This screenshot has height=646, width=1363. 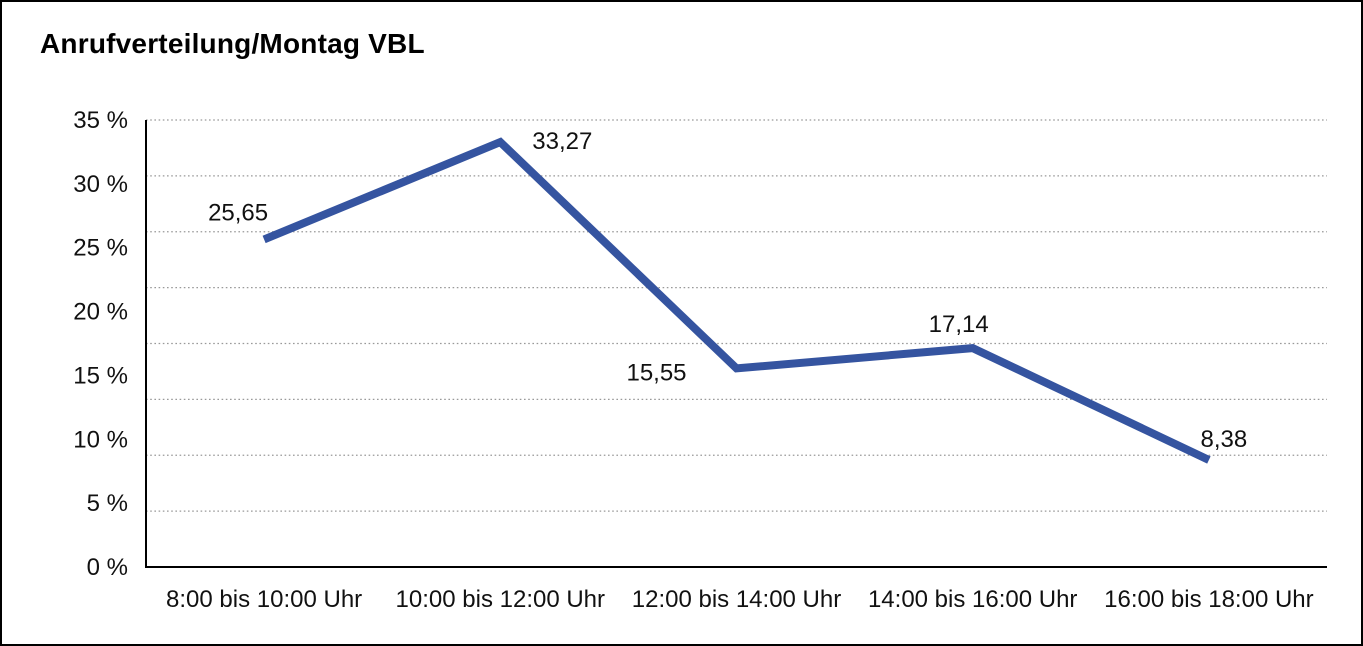 What do you see at coordinates (107, 567) in the screenshot?
I see `y-axis-tick-label: 0 %` at bounding box center [107, 567].